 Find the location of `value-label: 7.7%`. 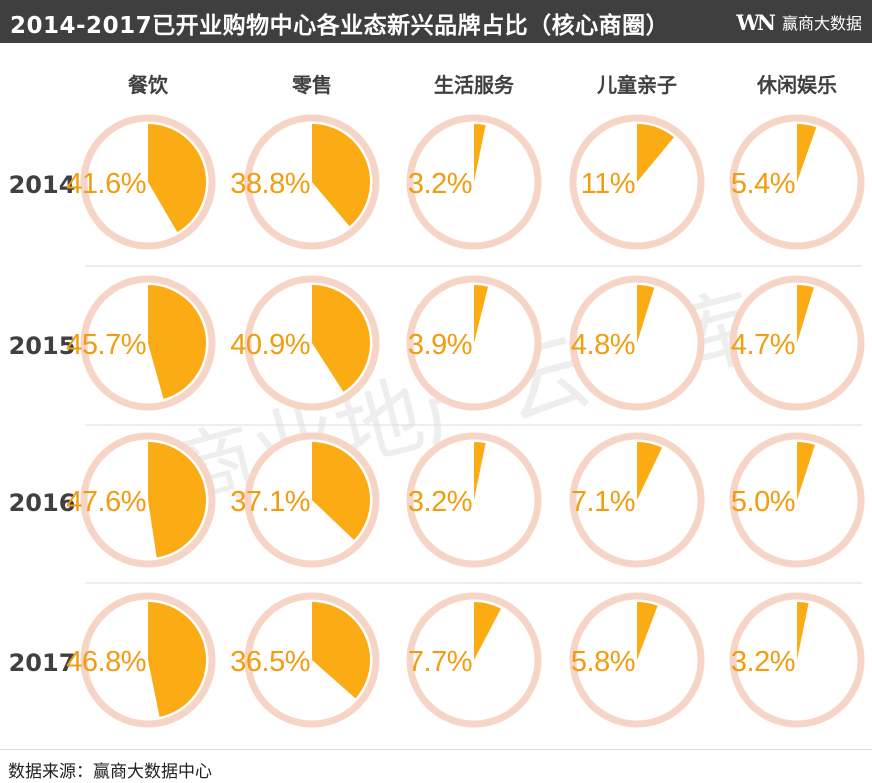

value-label: 7.7% is located at coordinates (440, 662).